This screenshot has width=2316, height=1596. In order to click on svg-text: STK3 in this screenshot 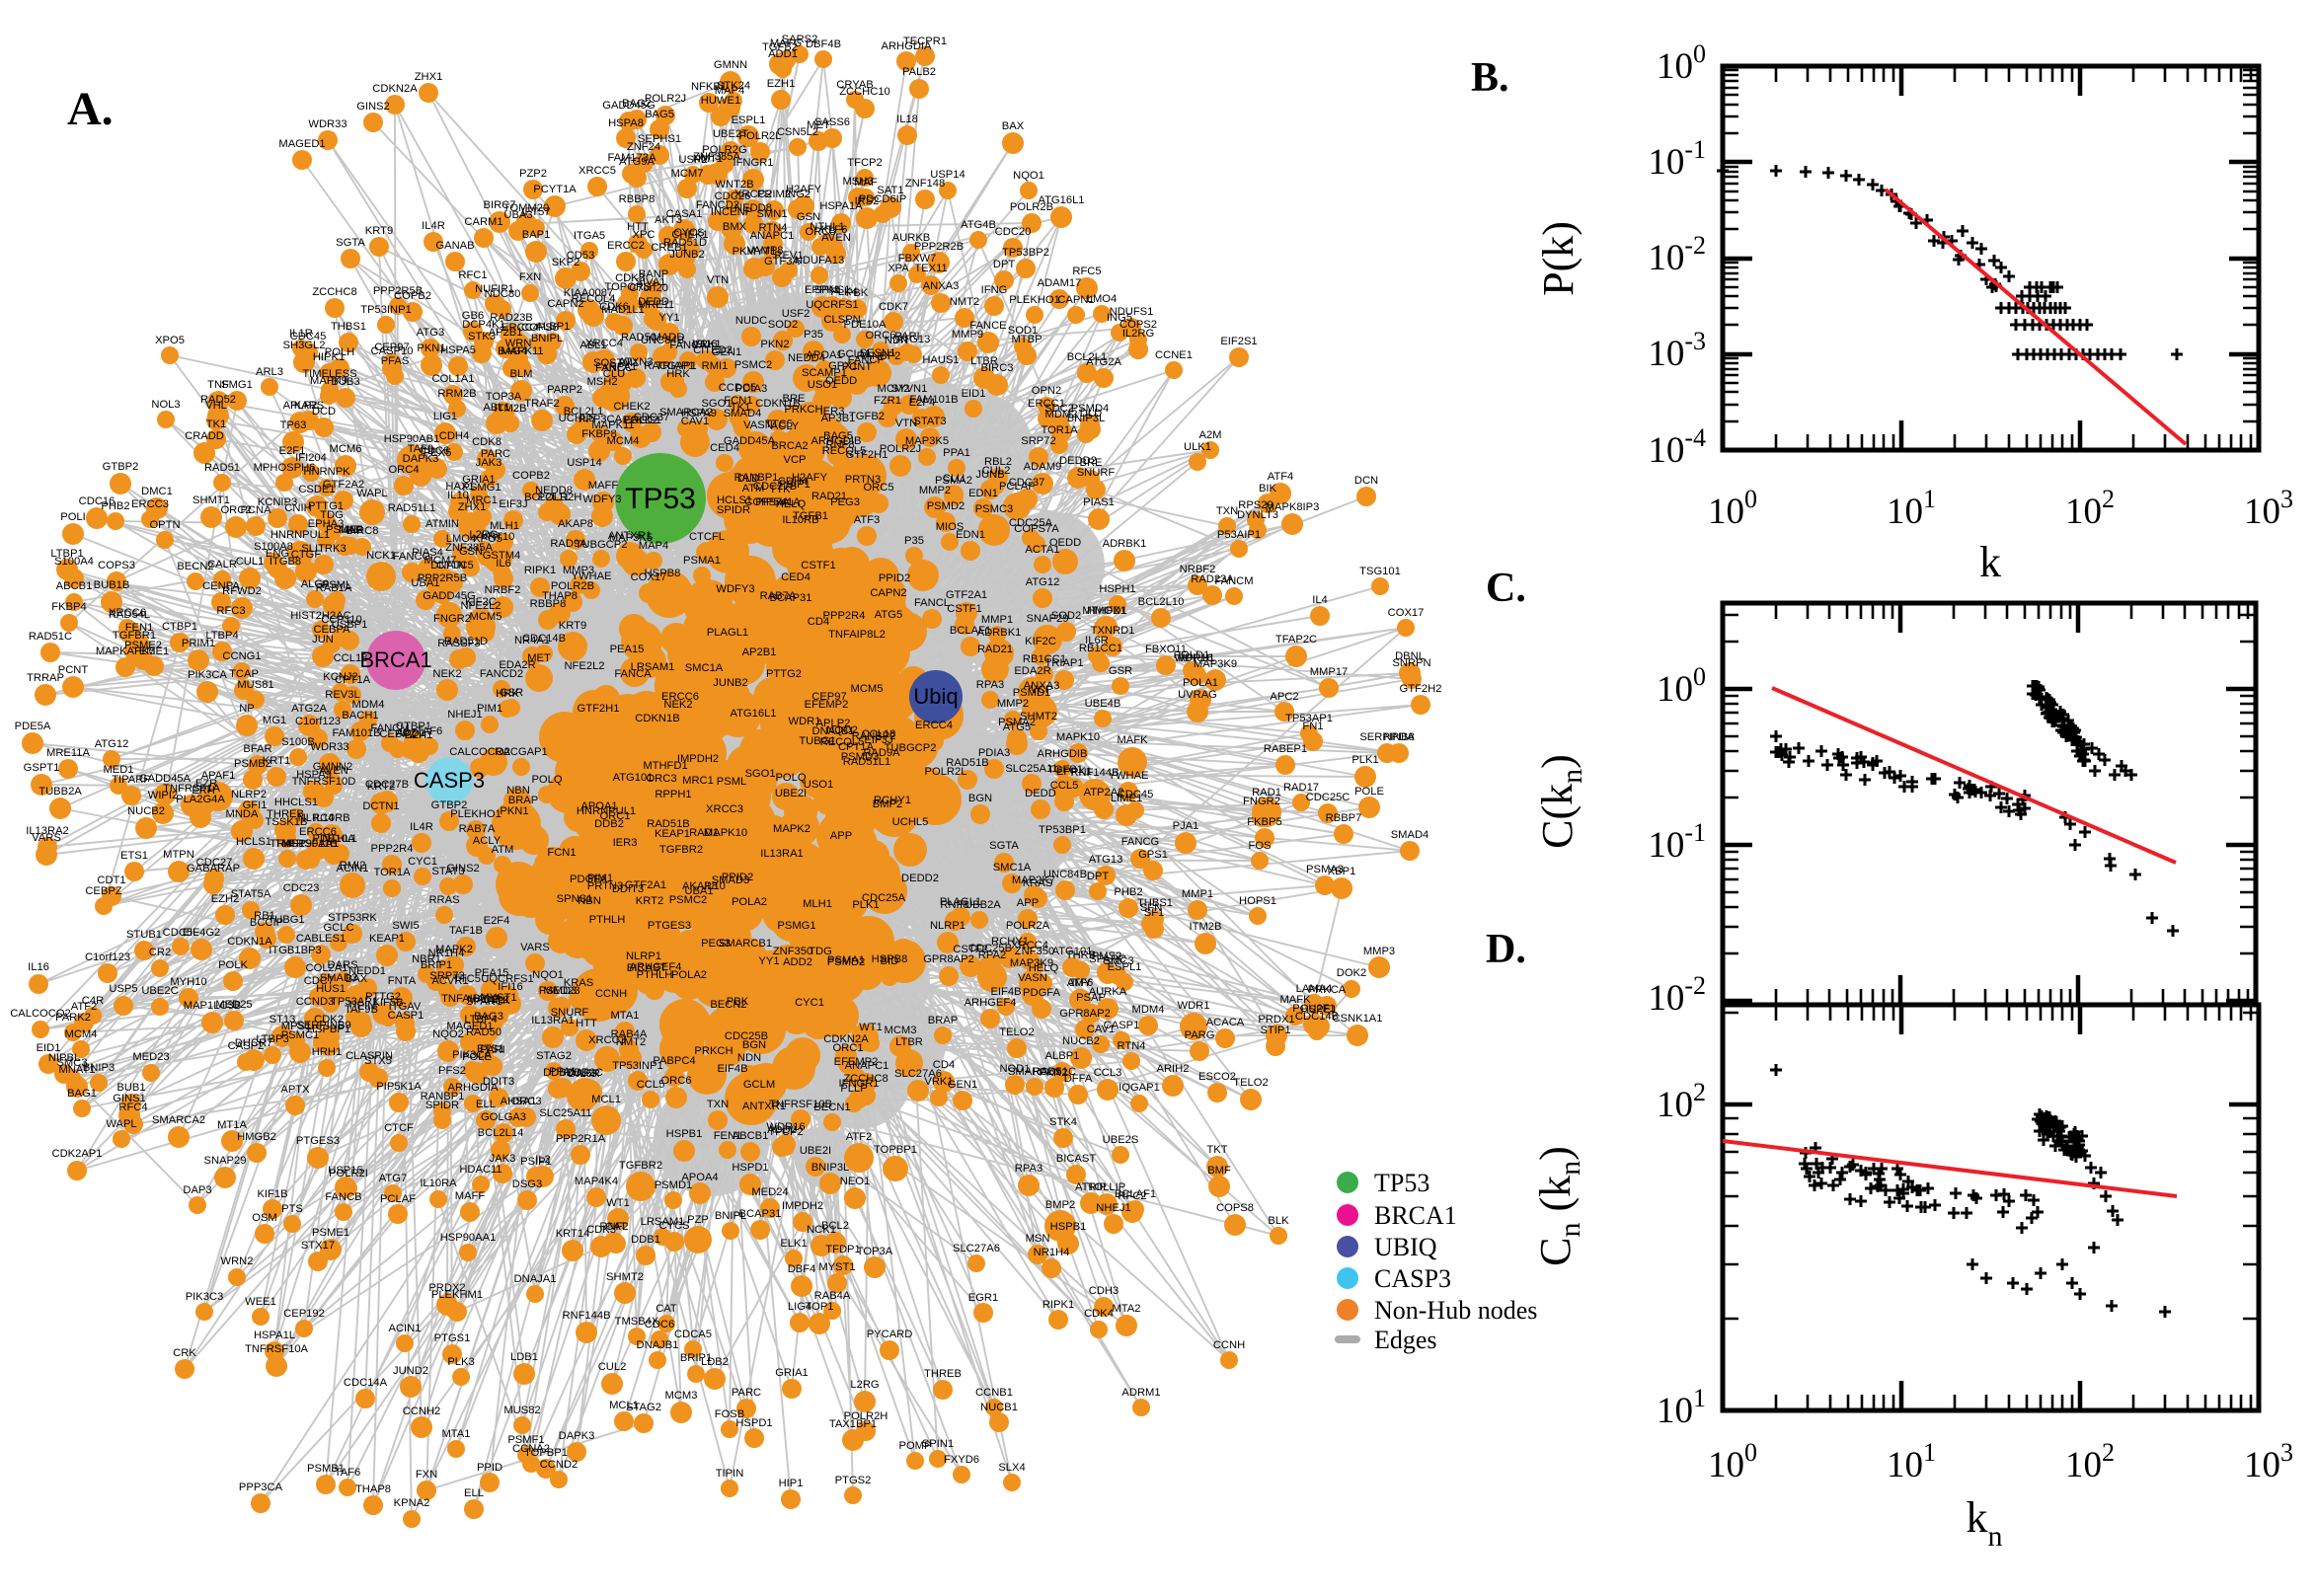, I will do `click(482, 336)`.